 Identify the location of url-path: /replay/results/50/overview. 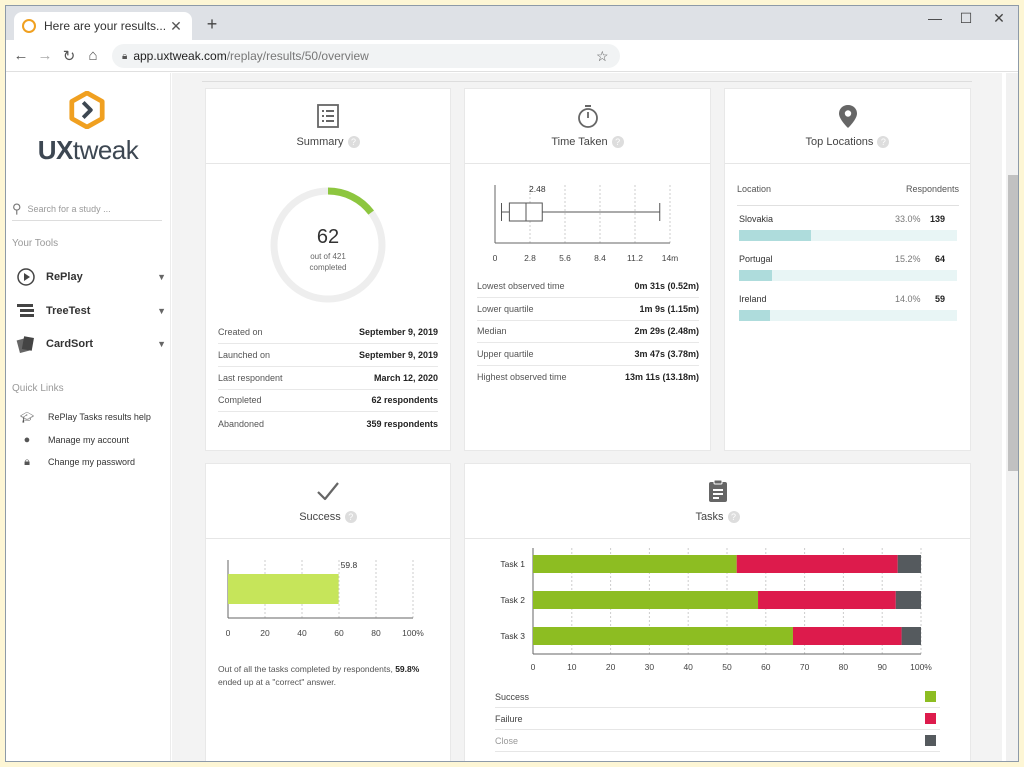
(297, 56).